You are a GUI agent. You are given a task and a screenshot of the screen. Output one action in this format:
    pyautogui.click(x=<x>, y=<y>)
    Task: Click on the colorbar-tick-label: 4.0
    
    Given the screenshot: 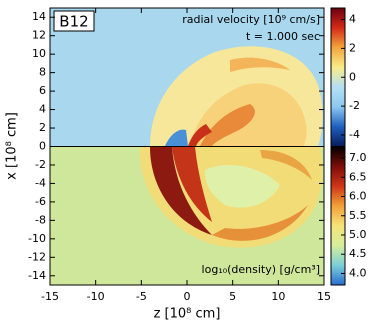 What is the action you would take?
    pyautogui.click(x=358, y=272)
    